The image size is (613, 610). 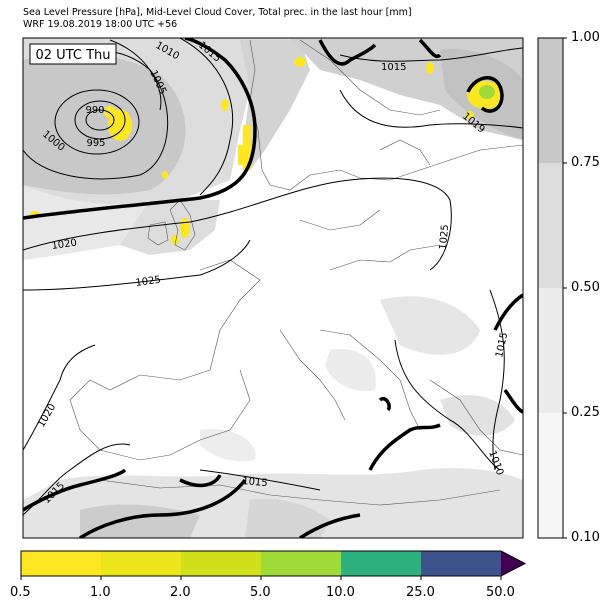 I want to click on precip-extend-arrow, so click(x=513, y=563).